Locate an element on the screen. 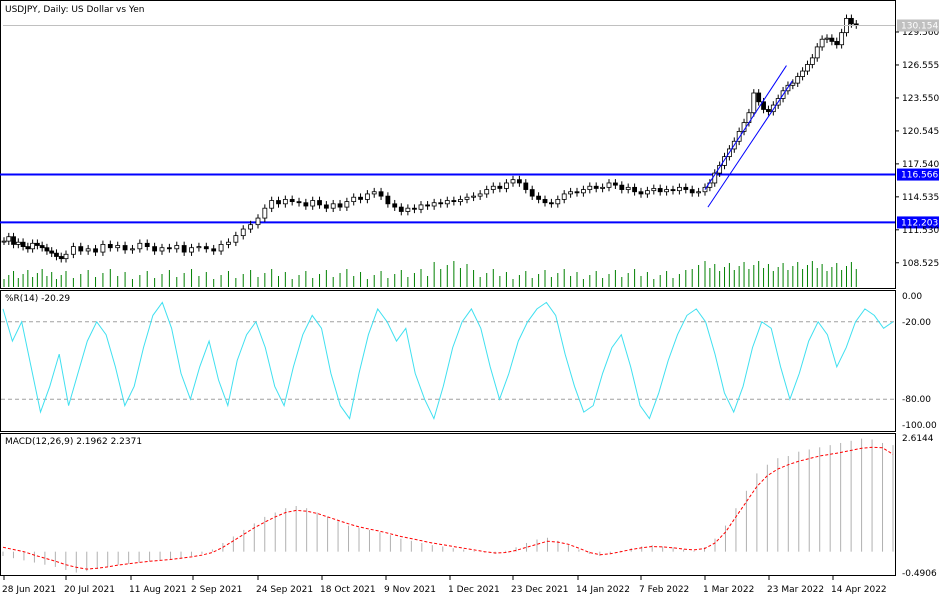 Image resolution: width=950 pixels, height=600 pixels. wpr-tick-label: -80.00 is located at coordinates (916, 400).